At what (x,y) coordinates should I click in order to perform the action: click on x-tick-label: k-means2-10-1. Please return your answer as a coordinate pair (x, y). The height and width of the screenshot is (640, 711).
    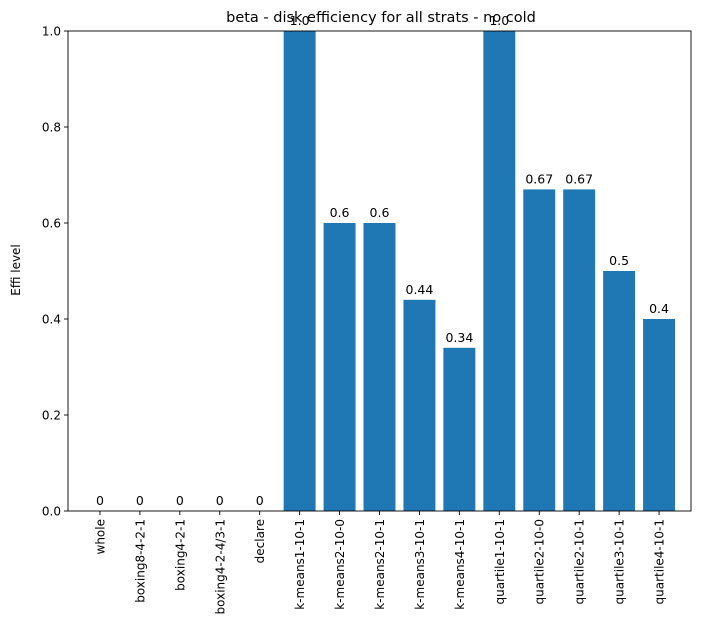
    Looking at the image, I should click on (380, 564).